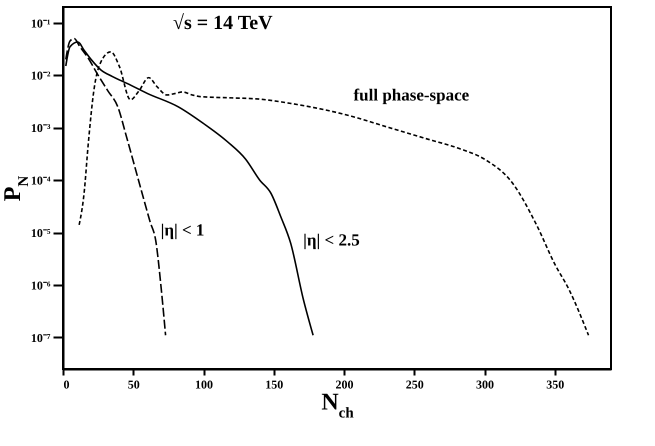  Describe the element at coordinates (40, 285) in the screenshot. I see `y-tick-label: 10⁻⁶` at that location.